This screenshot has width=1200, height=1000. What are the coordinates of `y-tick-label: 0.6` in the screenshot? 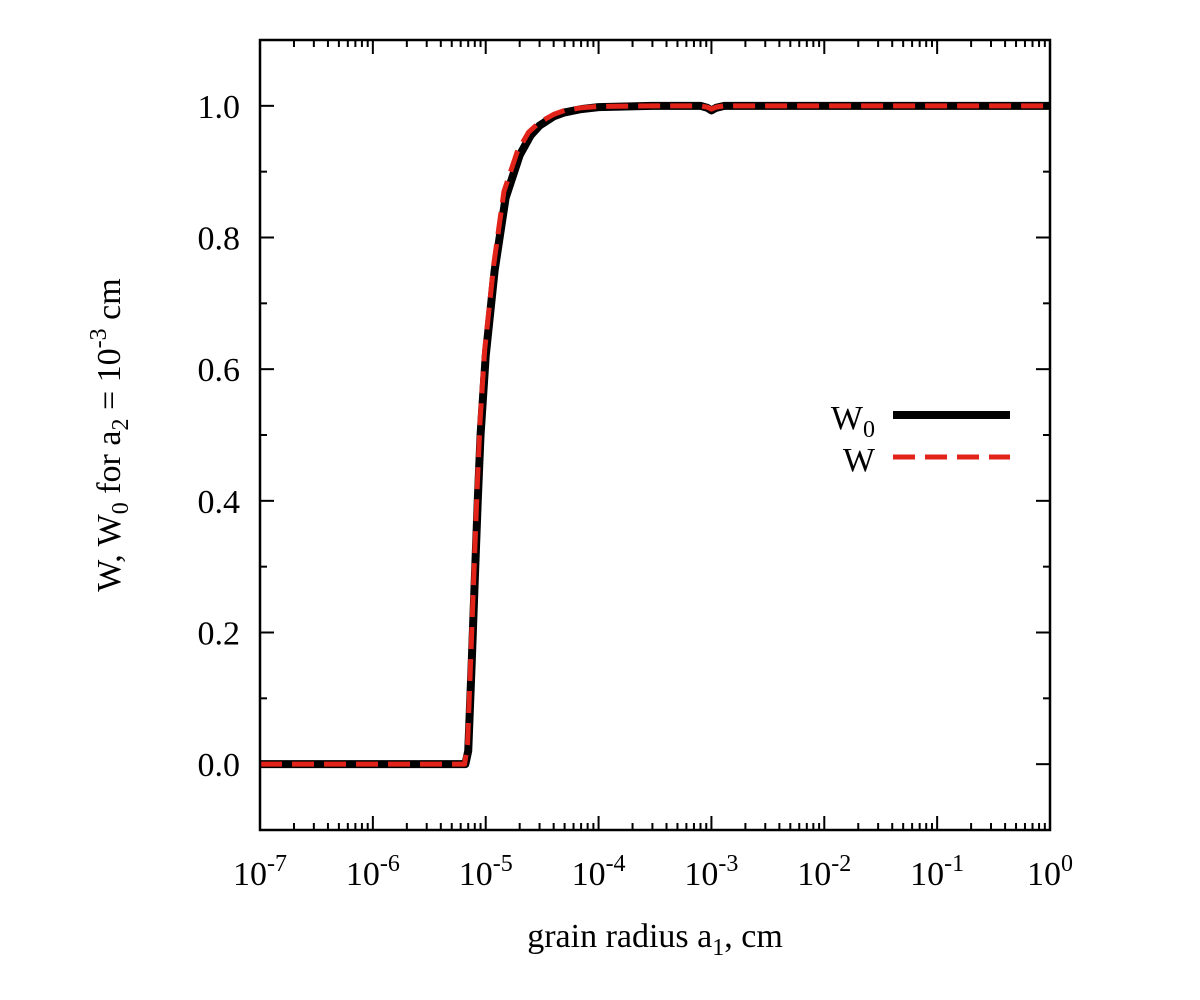 It's located at (219, 370).